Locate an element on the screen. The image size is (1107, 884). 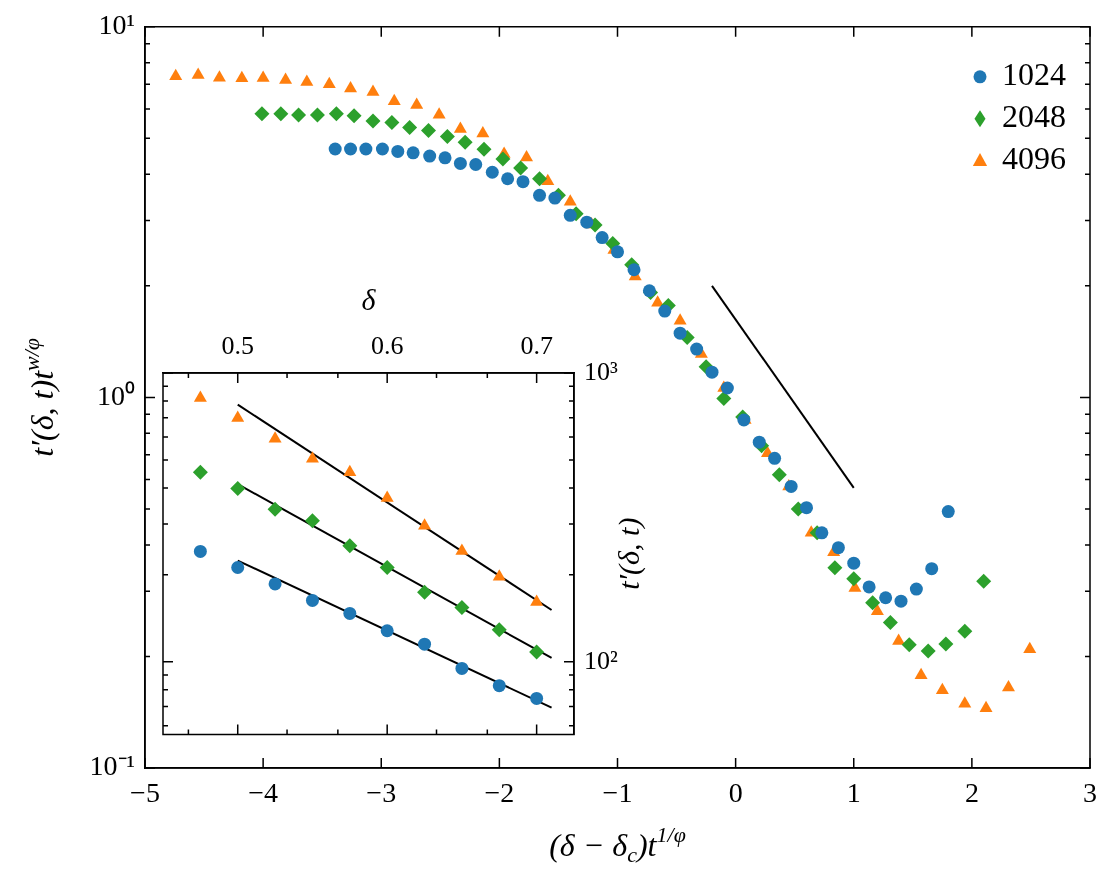
x-tick-label: −4 is located at coordinates (263, 793).